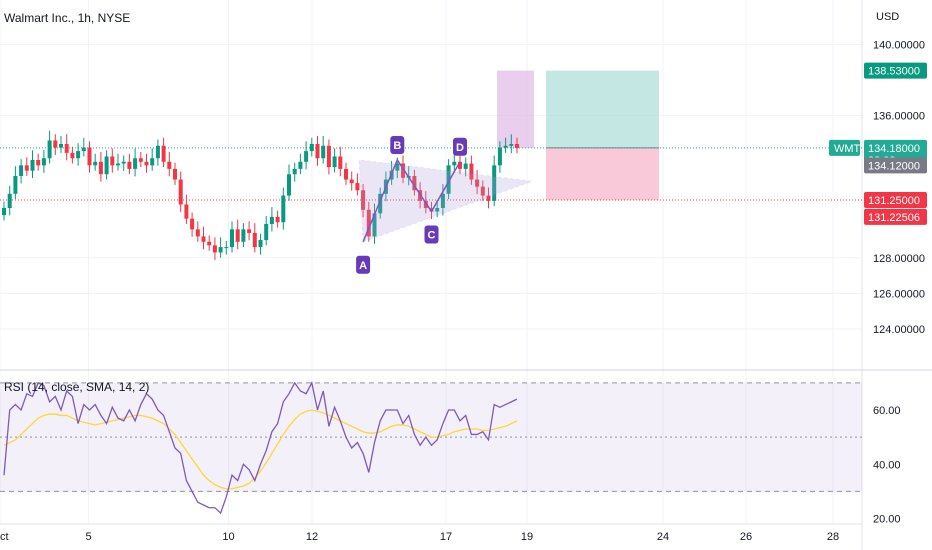 The height and width of the screenshot is (550, 932). I want to click on pattern-point-label-A: A, so click(363, 266).